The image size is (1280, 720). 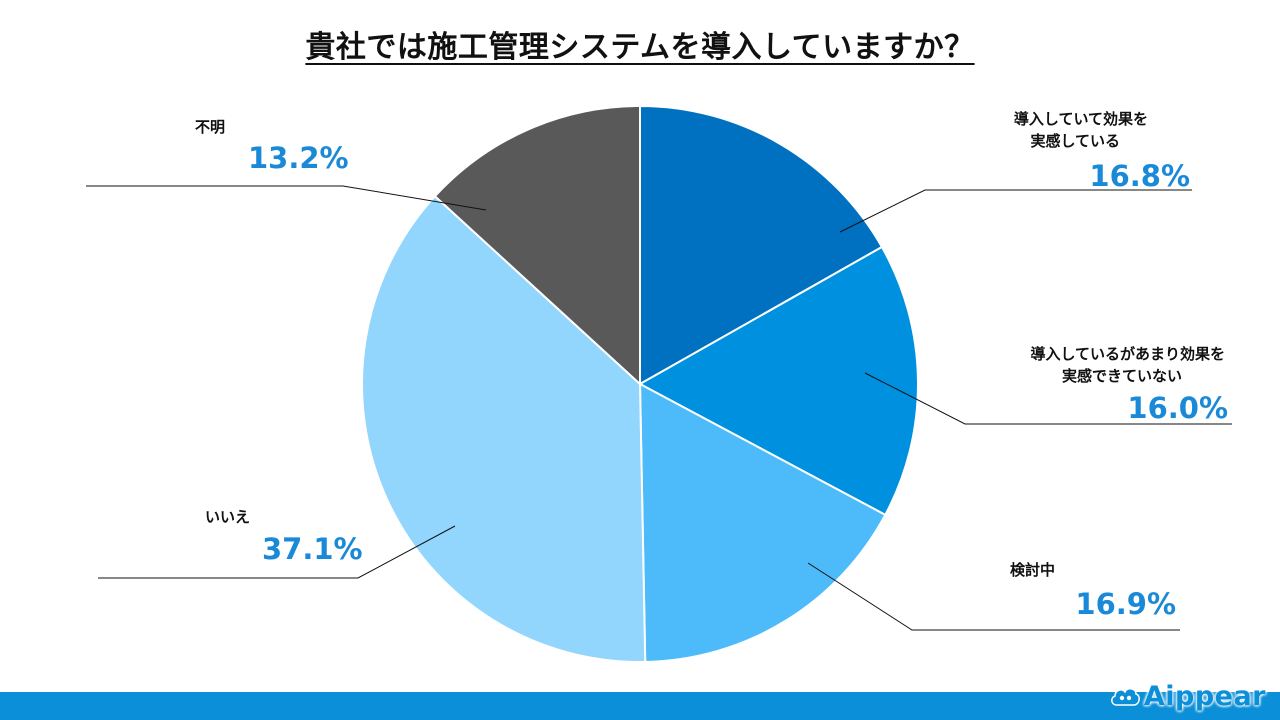 I want to click on cloud-icon, so click(x=1125, y=697).